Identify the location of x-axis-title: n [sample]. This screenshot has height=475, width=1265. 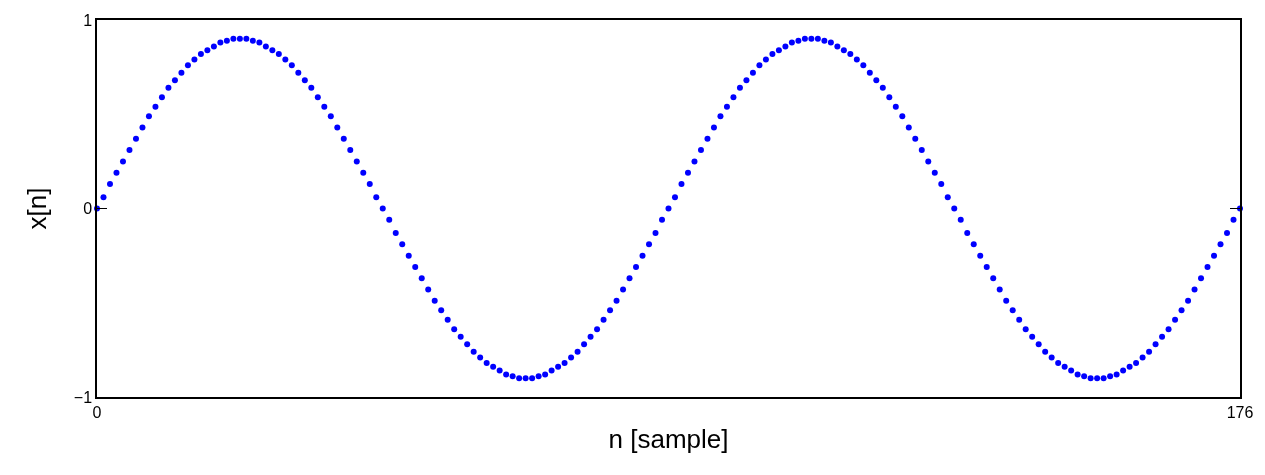
(668, 439).